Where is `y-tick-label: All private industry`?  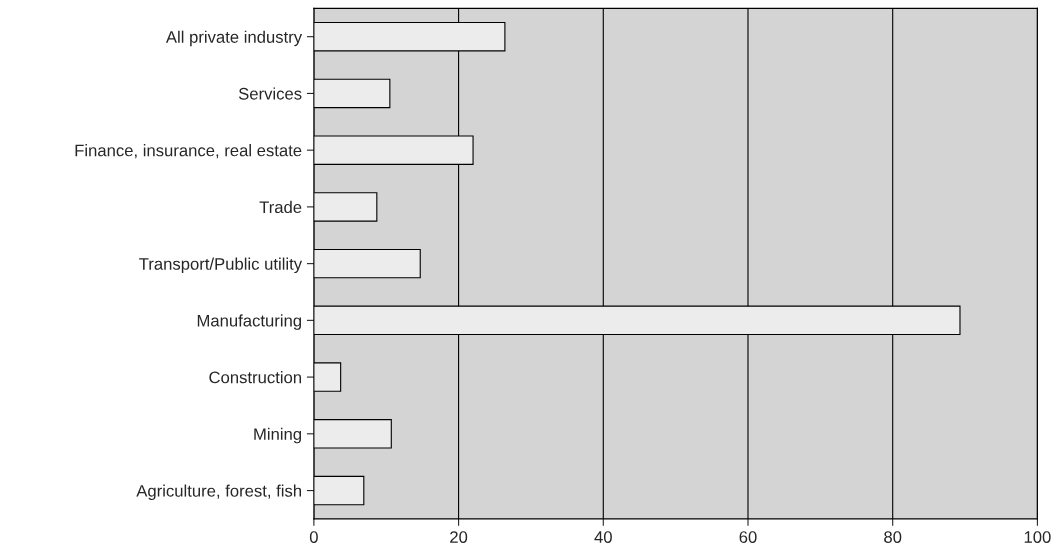 y-tick-label: All private industry is located at coordinates (234, 38).